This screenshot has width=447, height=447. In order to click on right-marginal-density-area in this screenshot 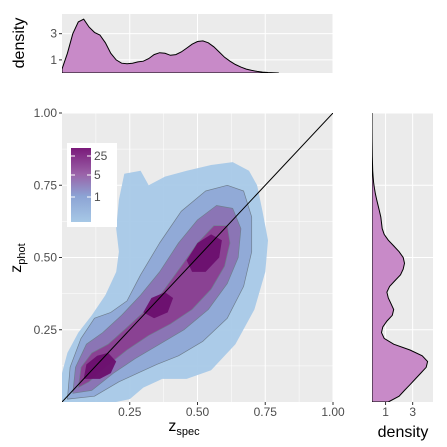, I will do `click(400, 257)`.